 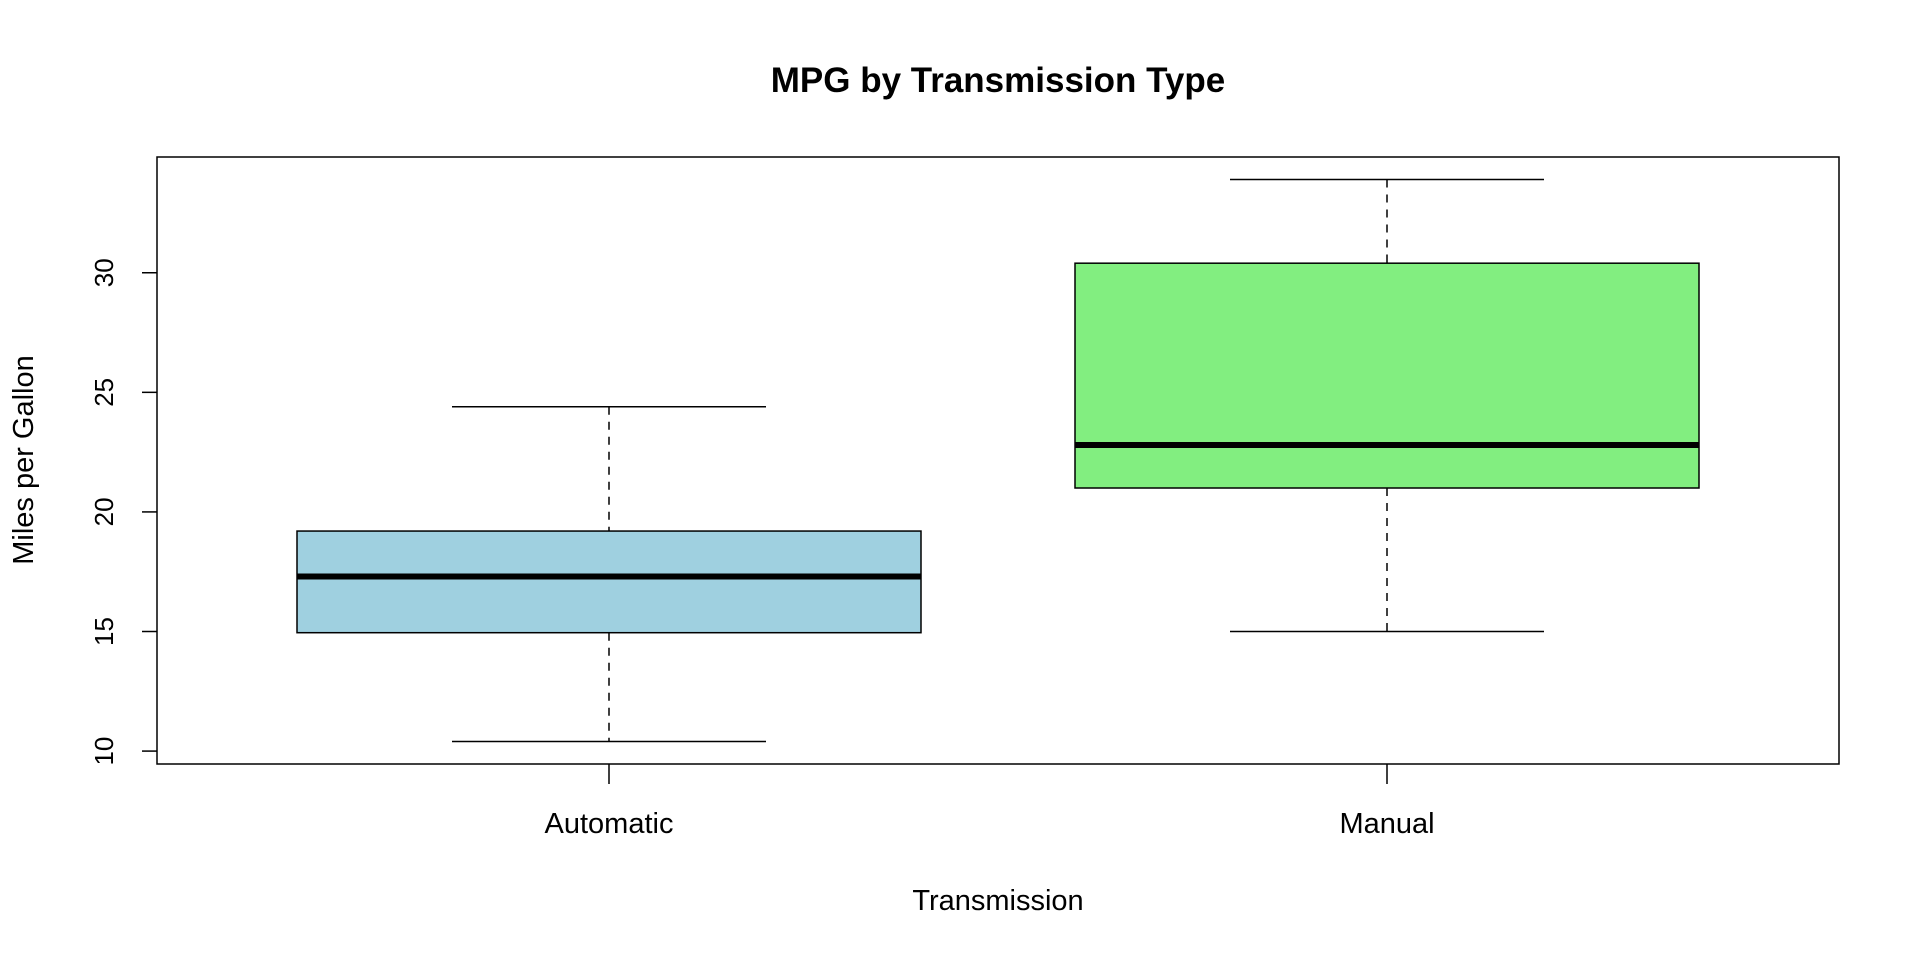 I want to click on y-tick-label: 10, so click(x=104, y=751).